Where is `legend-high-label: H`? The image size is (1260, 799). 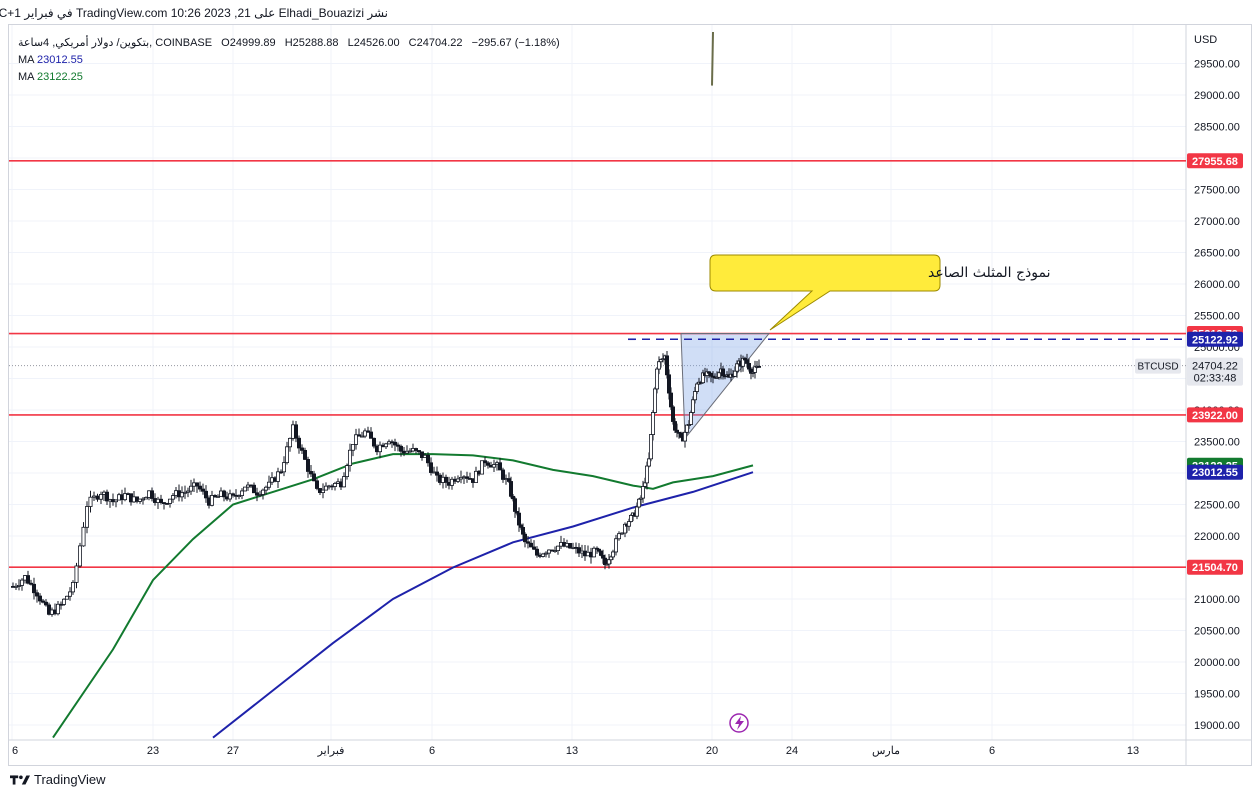
legend-high-label: H is located at coordinates (288, 43).